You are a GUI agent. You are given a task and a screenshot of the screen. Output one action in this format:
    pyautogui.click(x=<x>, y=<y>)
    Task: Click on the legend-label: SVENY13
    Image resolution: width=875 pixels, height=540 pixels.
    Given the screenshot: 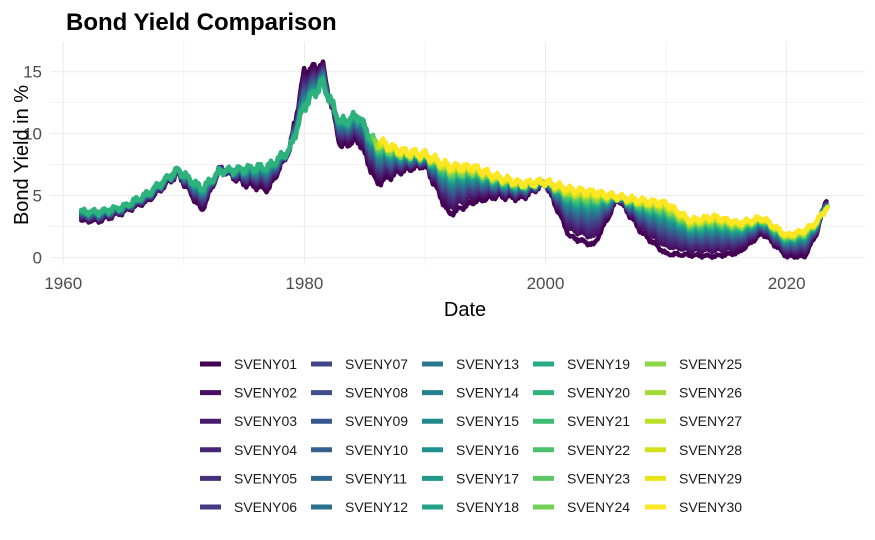 What is the action you would take?
    pyautogui.click(x=487, y=364)
    